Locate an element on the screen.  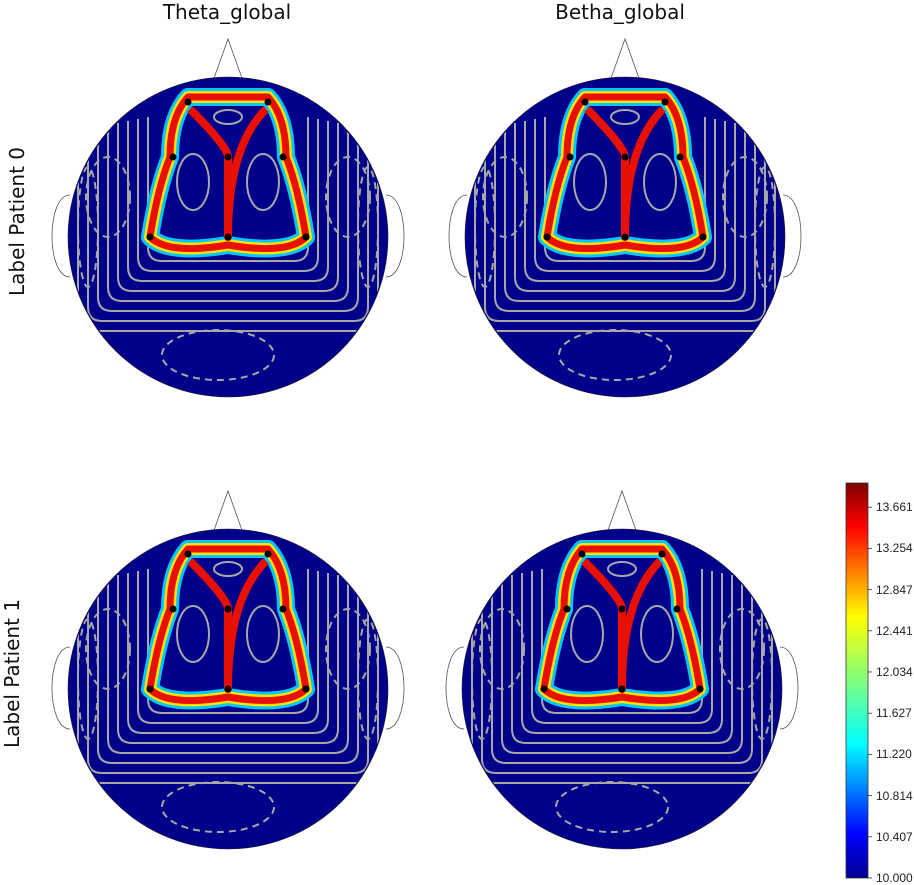
colorbar-ticks is located at coordinates (870, 692).